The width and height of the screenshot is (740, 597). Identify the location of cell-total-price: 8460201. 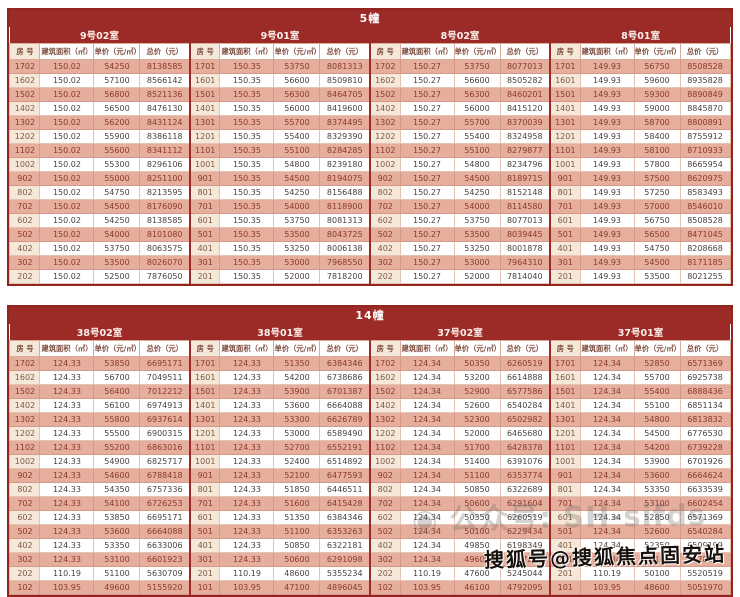
(525, 94).